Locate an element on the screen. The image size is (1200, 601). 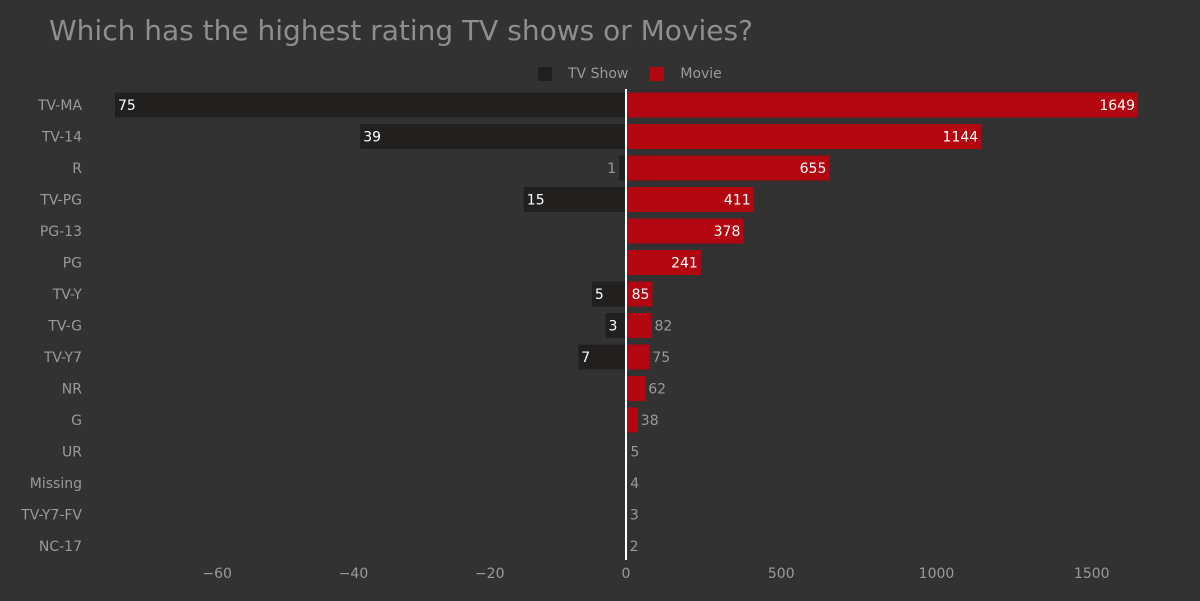
category-label-tv-y: TV-Y is located at coordinates (67, 295).